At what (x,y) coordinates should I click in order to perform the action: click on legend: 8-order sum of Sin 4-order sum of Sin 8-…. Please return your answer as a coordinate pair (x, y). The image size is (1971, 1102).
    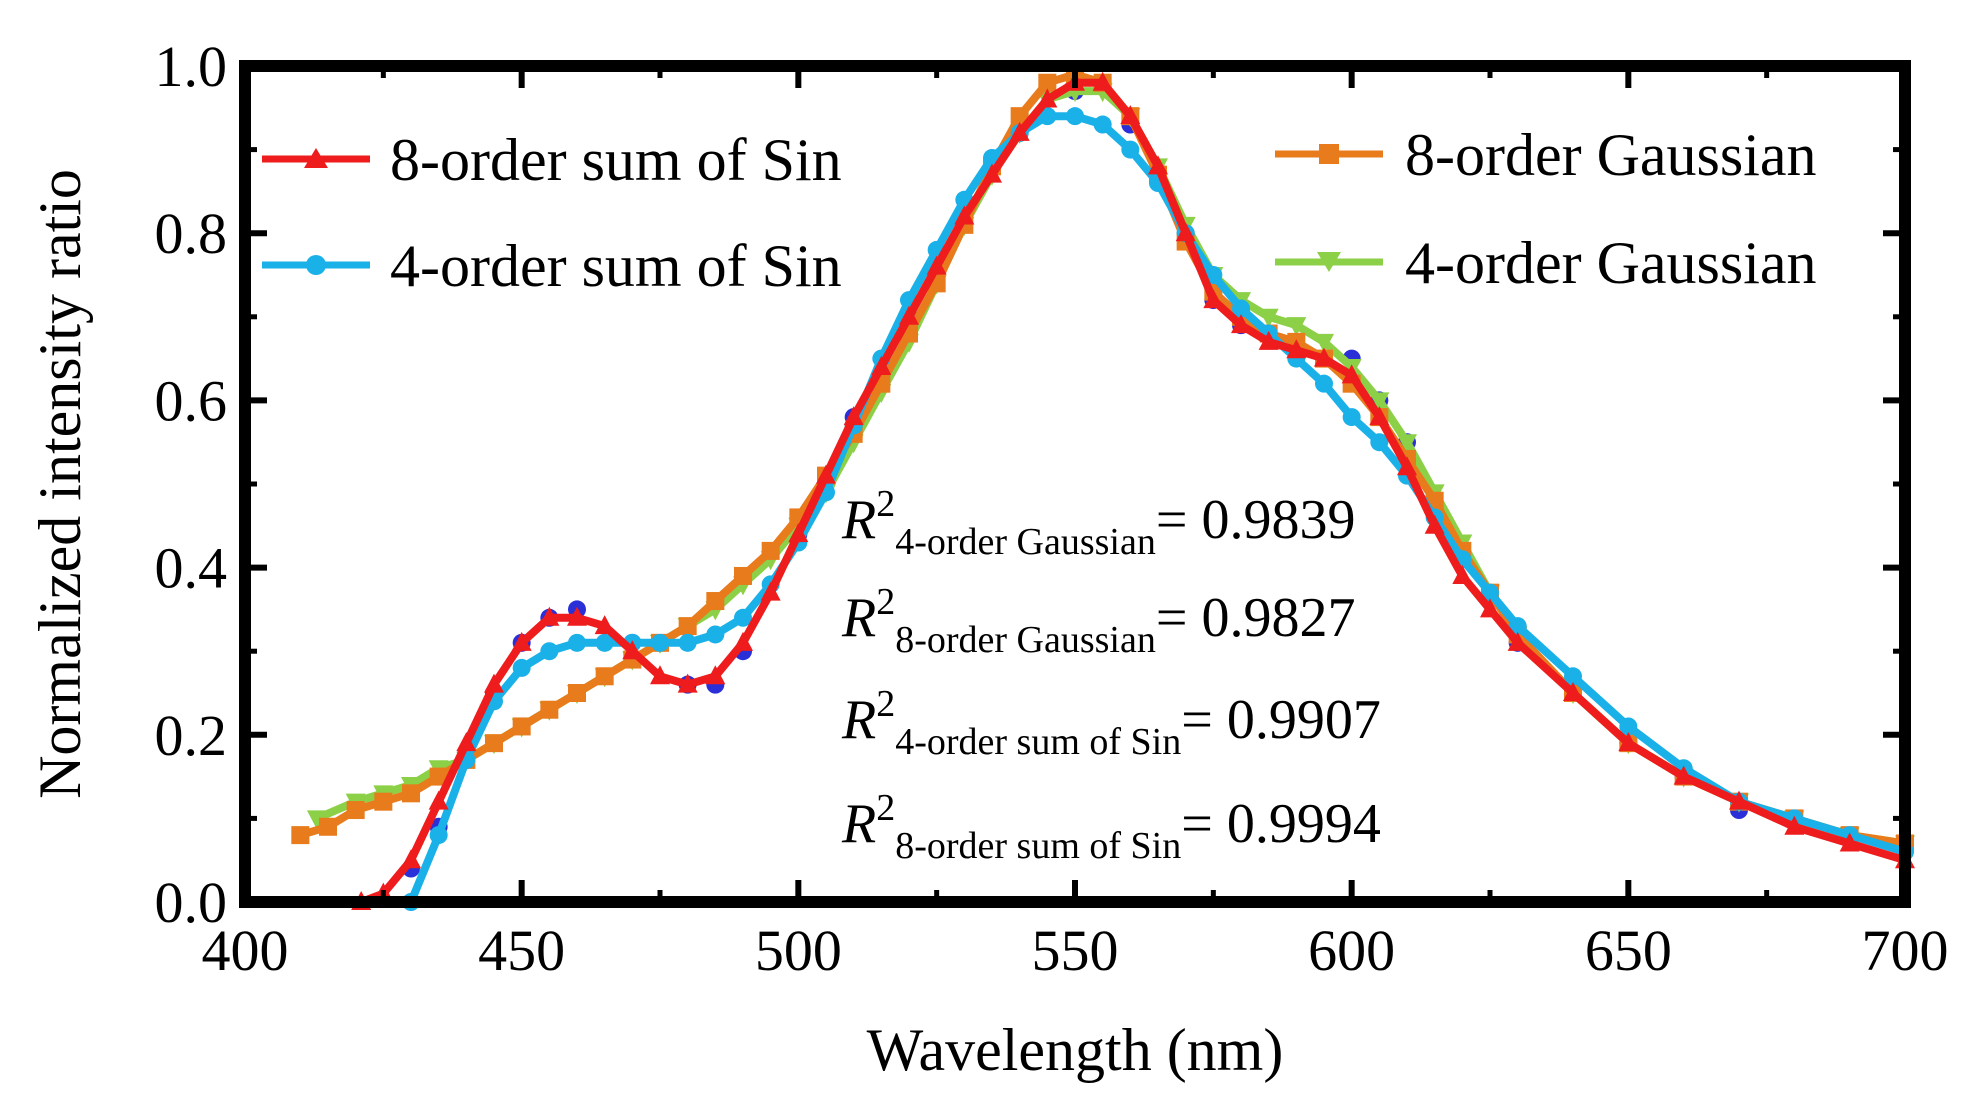
    Looking at the image, I should click on (1039, 210).